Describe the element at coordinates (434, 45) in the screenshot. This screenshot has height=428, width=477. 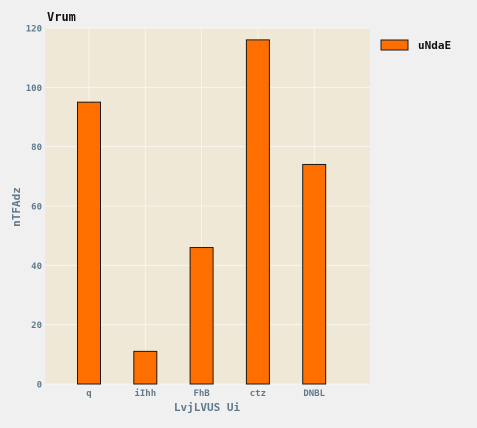
I see `legend-label: uNdaE` at that location.